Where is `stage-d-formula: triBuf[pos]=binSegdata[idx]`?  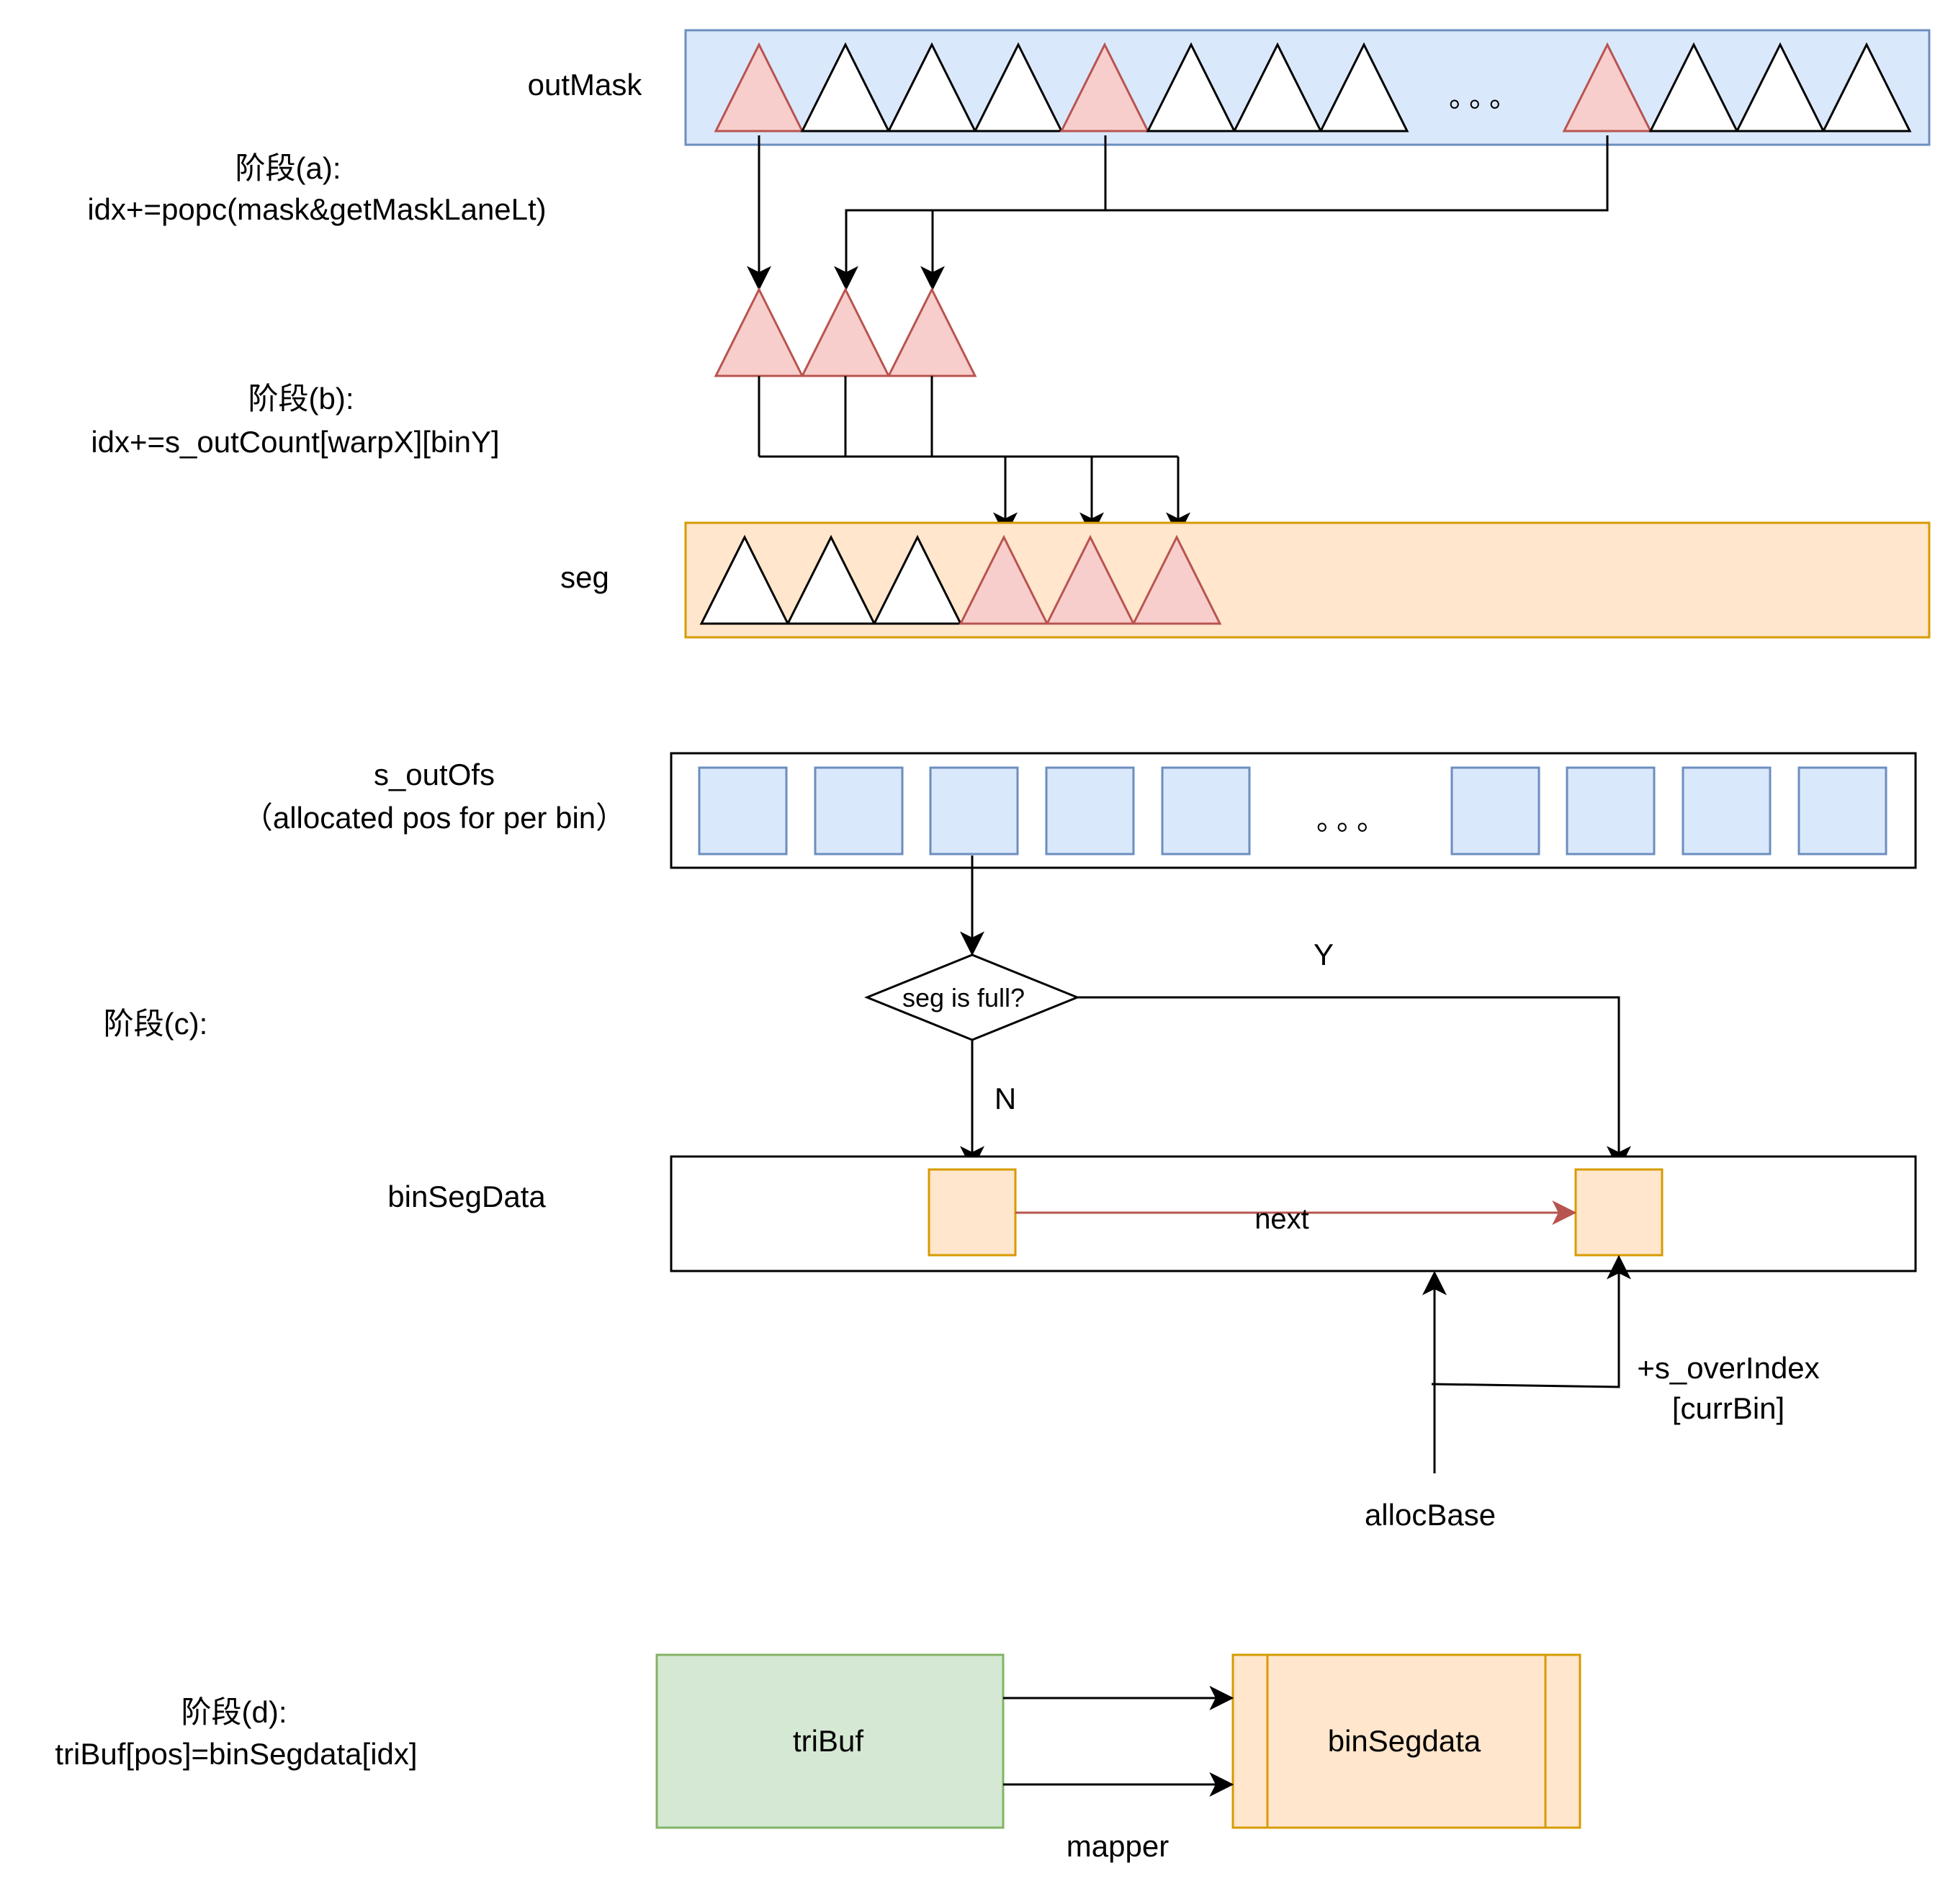
stage-d-formula: triBuf[pos]=binSegdata[idx] is located at coordinates (236, 1754).